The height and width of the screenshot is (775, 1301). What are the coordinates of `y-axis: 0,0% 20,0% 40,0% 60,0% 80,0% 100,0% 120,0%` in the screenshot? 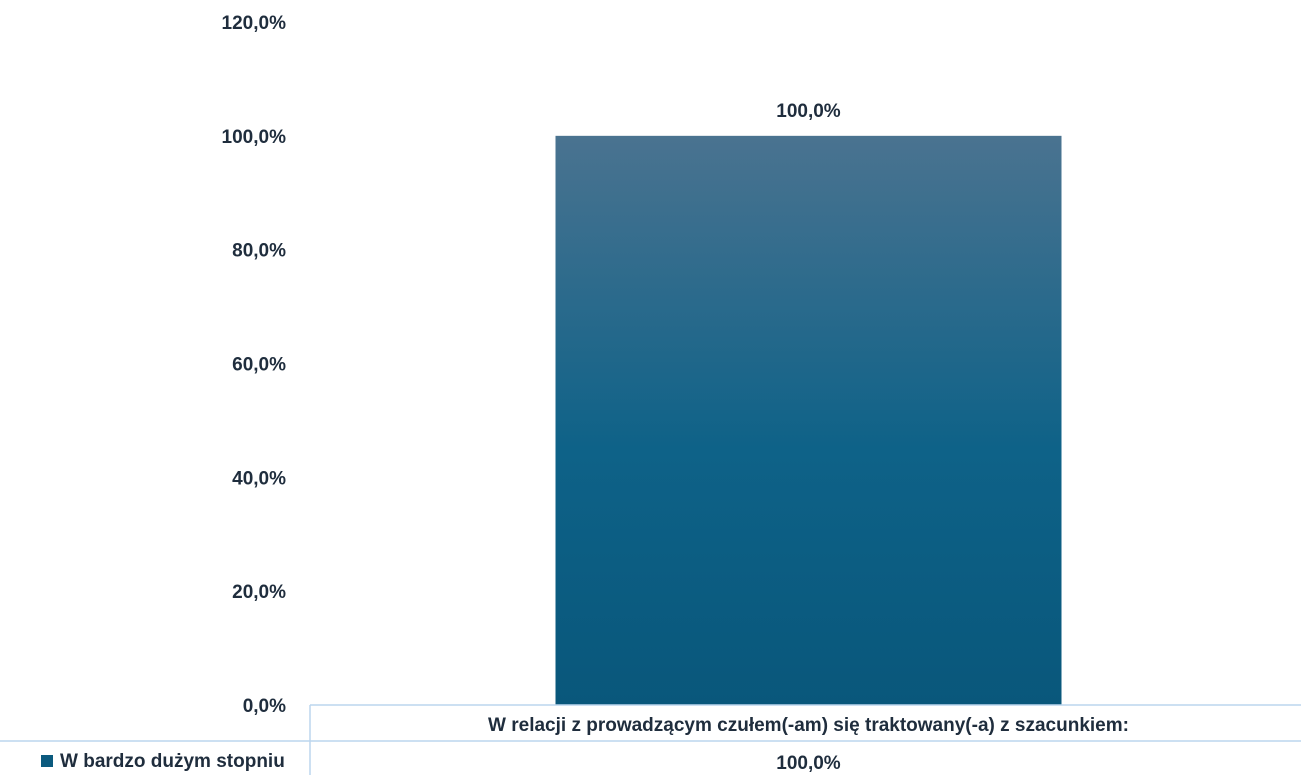 It's located at (254, 365).